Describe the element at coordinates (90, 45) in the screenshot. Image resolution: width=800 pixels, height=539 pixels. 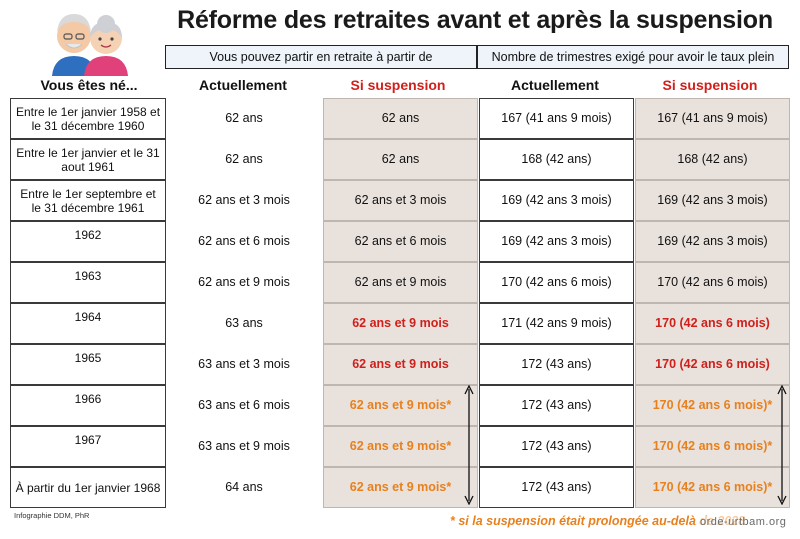
I see `grandparents-logo` at that location.